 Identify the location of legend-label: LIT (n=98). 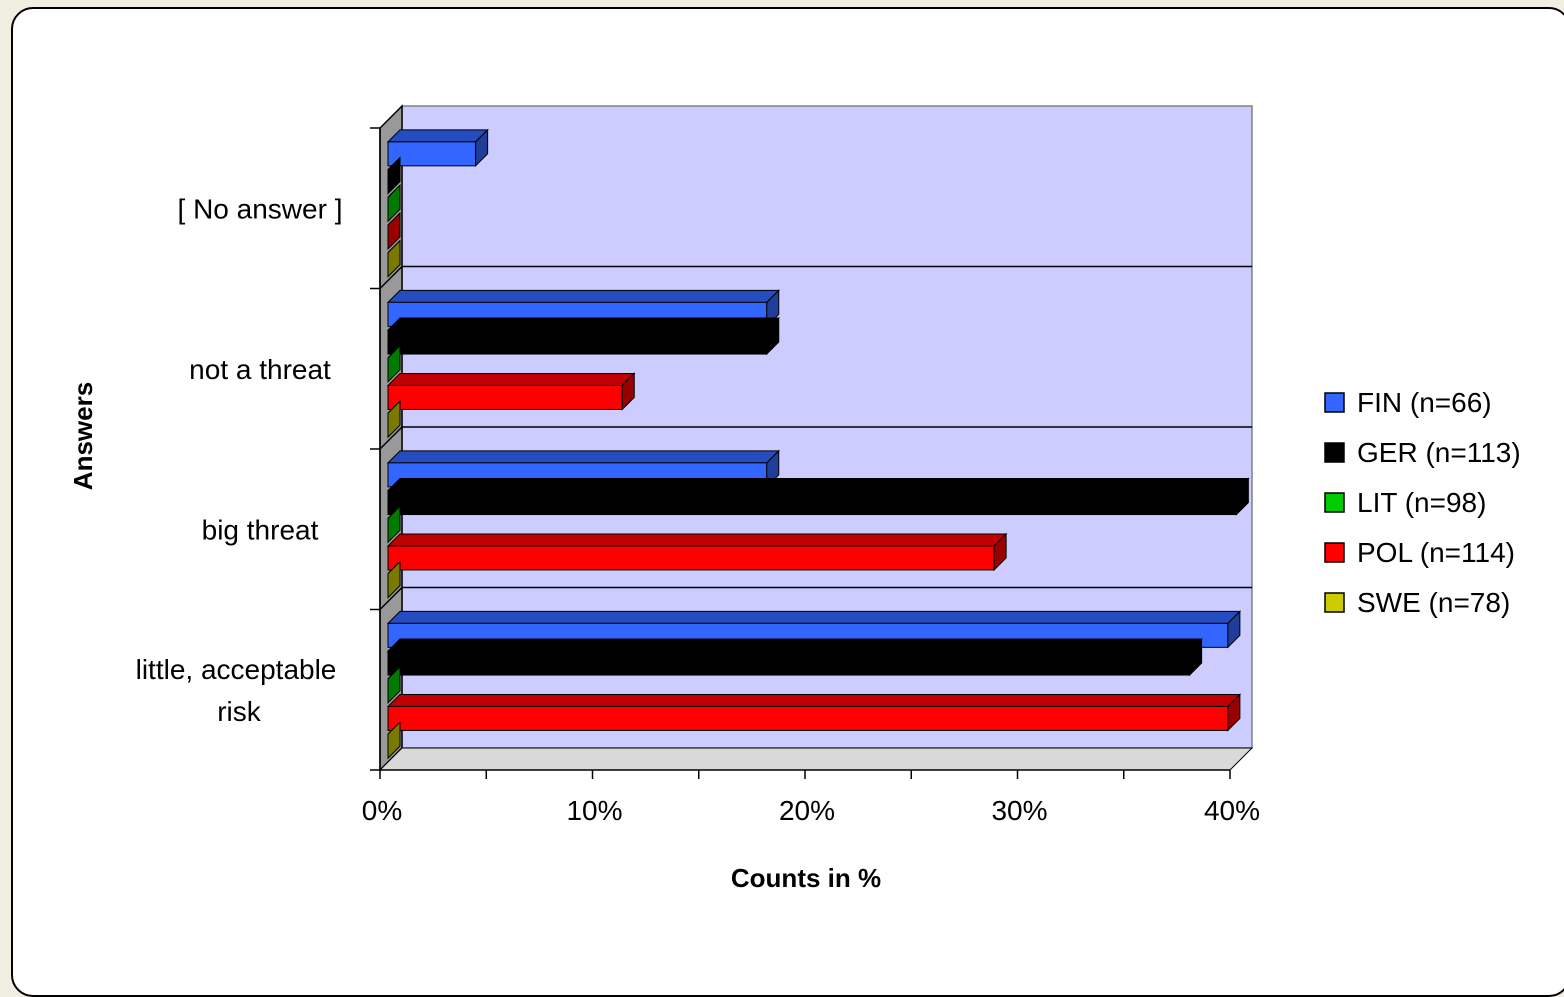
(1421, 502).